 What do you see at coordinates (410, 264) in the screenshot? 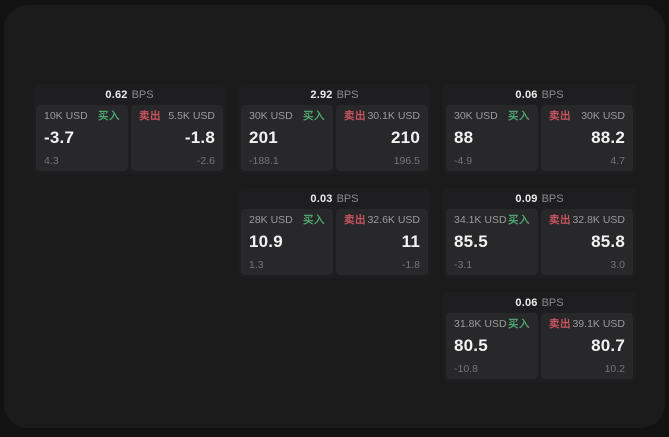
I see `sell-delta: -1.8` at bounding box center [410, 264].